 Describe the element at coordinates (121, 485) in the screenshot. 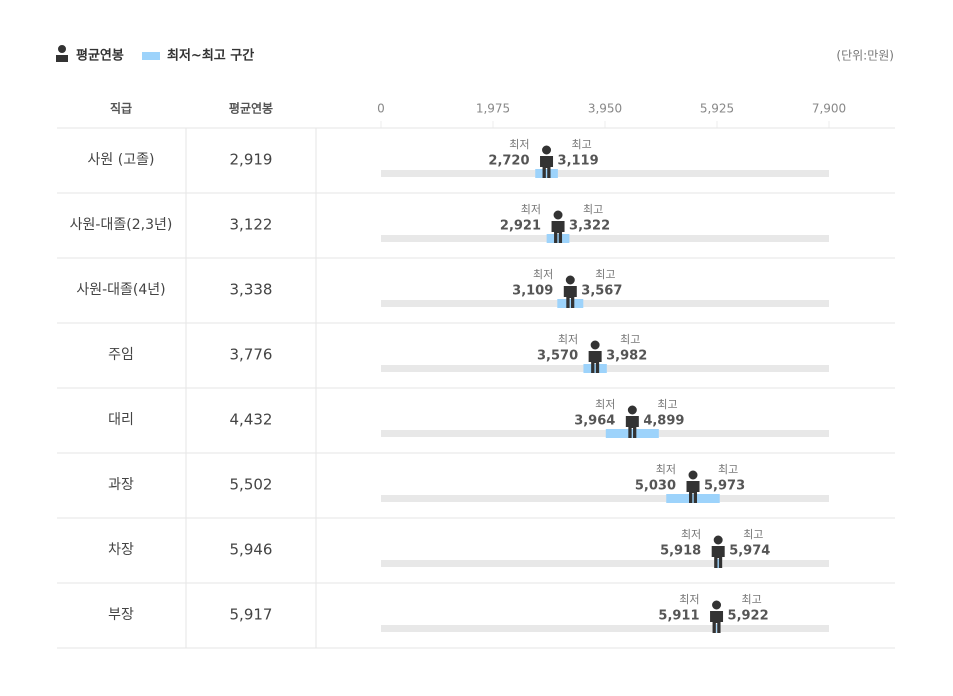

I see `rank-label: 과장` at that location.